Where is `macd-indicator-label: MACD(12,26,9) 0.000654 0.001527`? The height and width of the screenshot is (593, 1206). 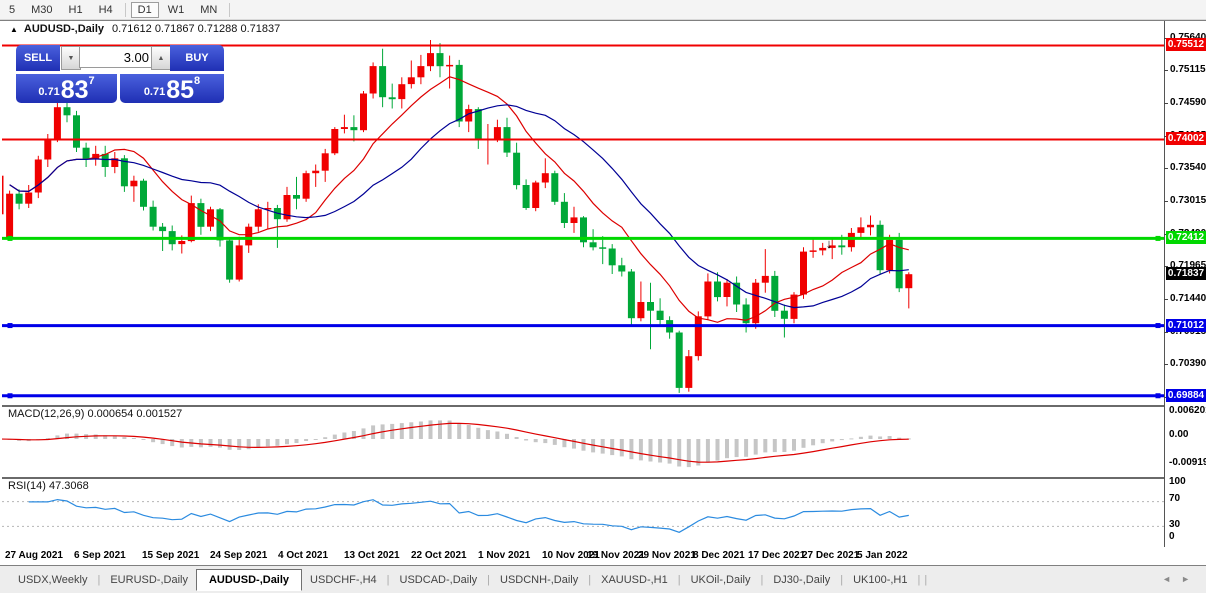 macd-indicator-label: MACD(12,26,9) 0.000654 0.001527 is located at coordinates (95, 414).